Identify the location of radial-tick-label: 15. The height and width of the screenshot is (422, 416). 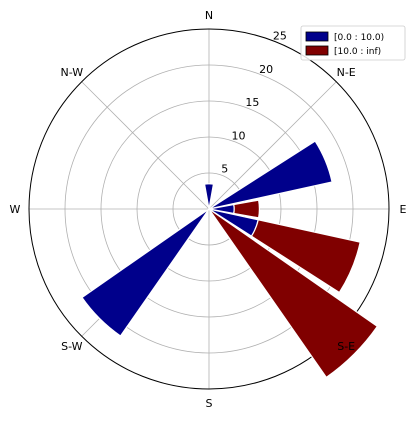
(252, 102).